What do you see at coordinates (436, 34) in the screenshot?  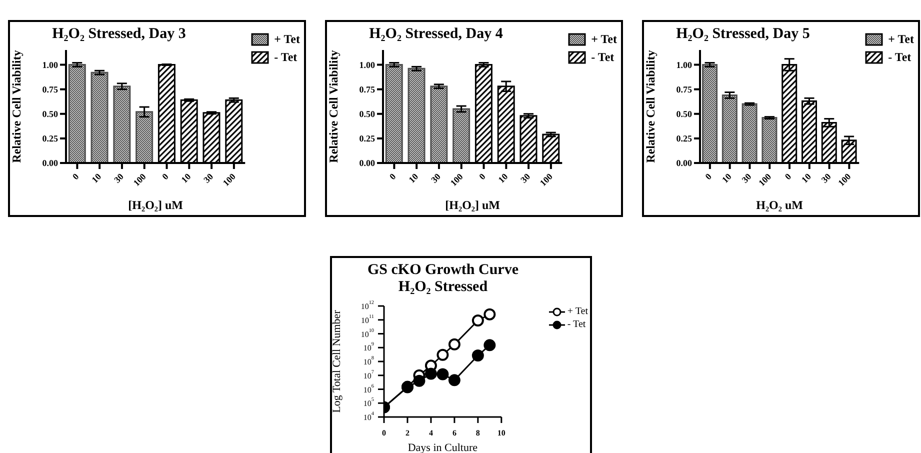 I see `chart-title: H₂O₂ Stressed, Day 4` at bounding box center [436, 34].